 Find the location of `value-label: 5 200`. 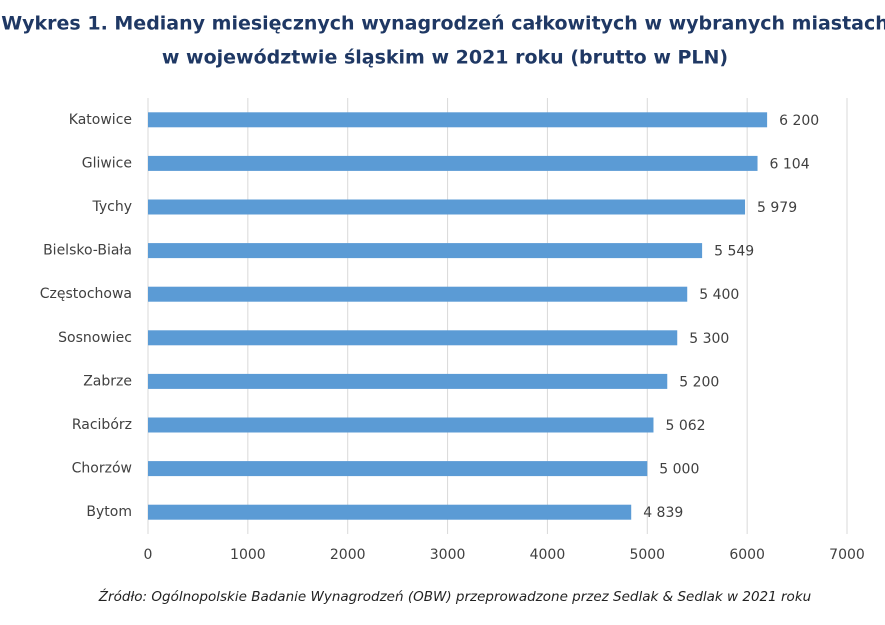

value-label: 5 200 is located at coordinates (699, 382).